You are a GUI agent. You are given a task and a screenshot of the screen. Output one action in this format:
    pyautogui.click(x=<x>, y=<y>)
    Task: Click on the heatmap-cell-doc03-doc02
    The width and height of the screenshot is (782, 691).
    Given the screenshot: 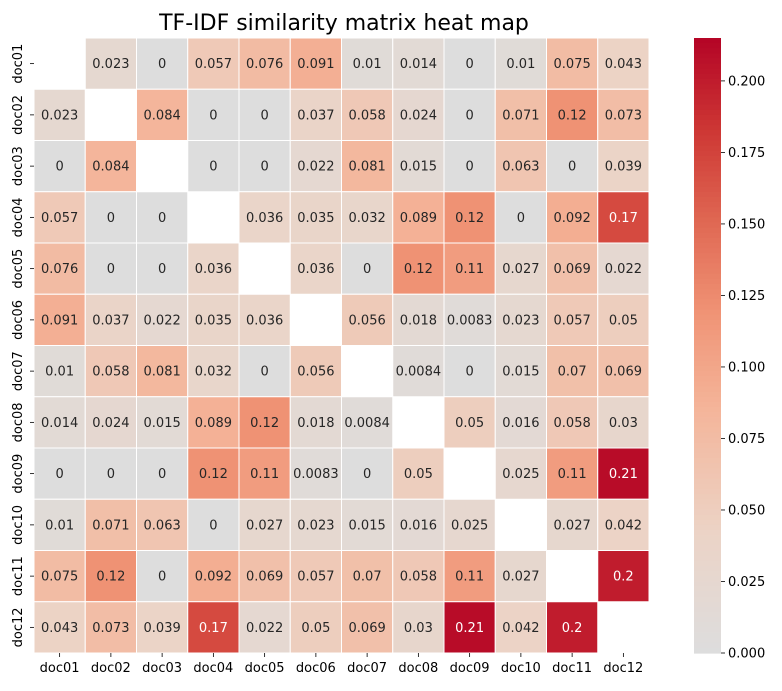 What is the action you would take?
    pyautogui.click(x=110, y=166)
    